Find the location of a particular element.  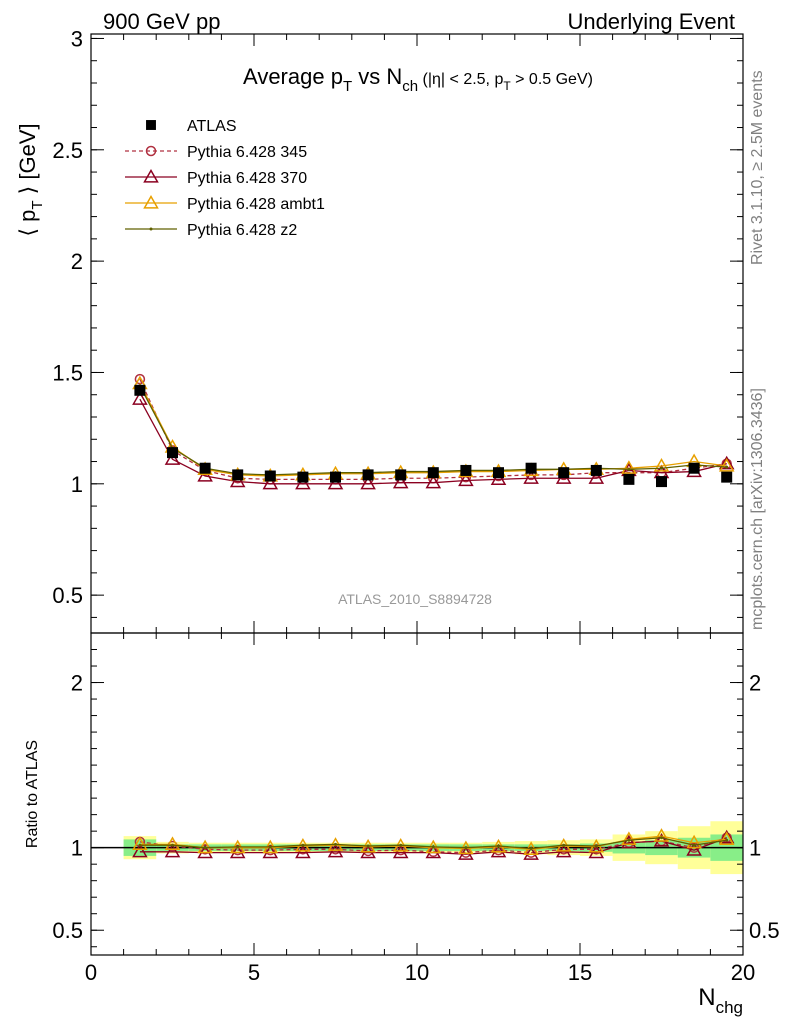

legend-entry: Pythia 6.428 ambt1 is located at coordinates (256, 204).